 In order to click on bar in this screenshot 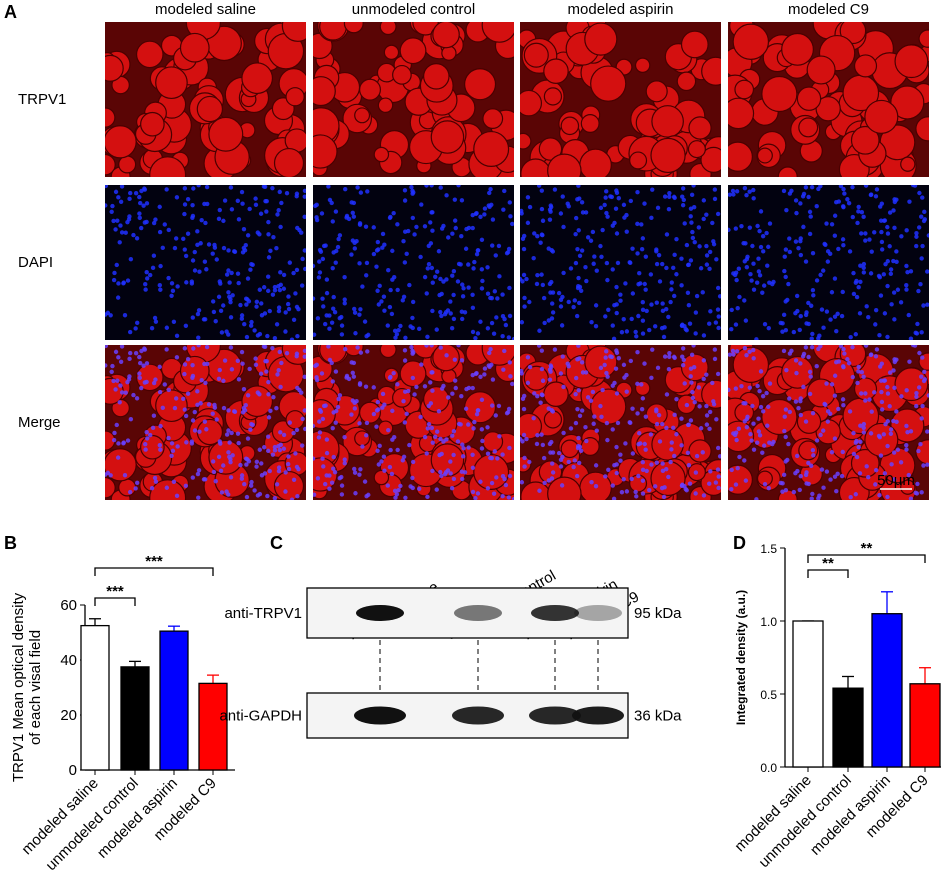, I will do `click(135, 718)`.